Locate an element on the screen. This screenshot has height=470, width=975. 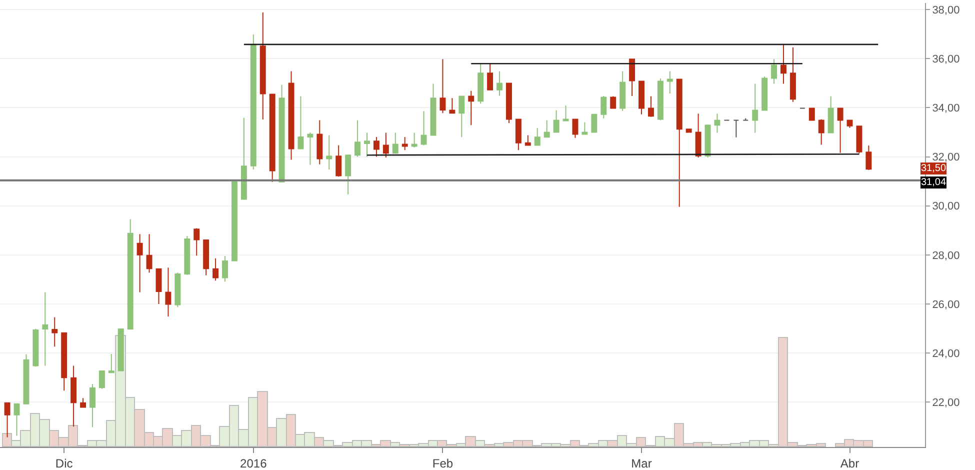
x-tick-label: Dic is located at coordinates (64, 463).